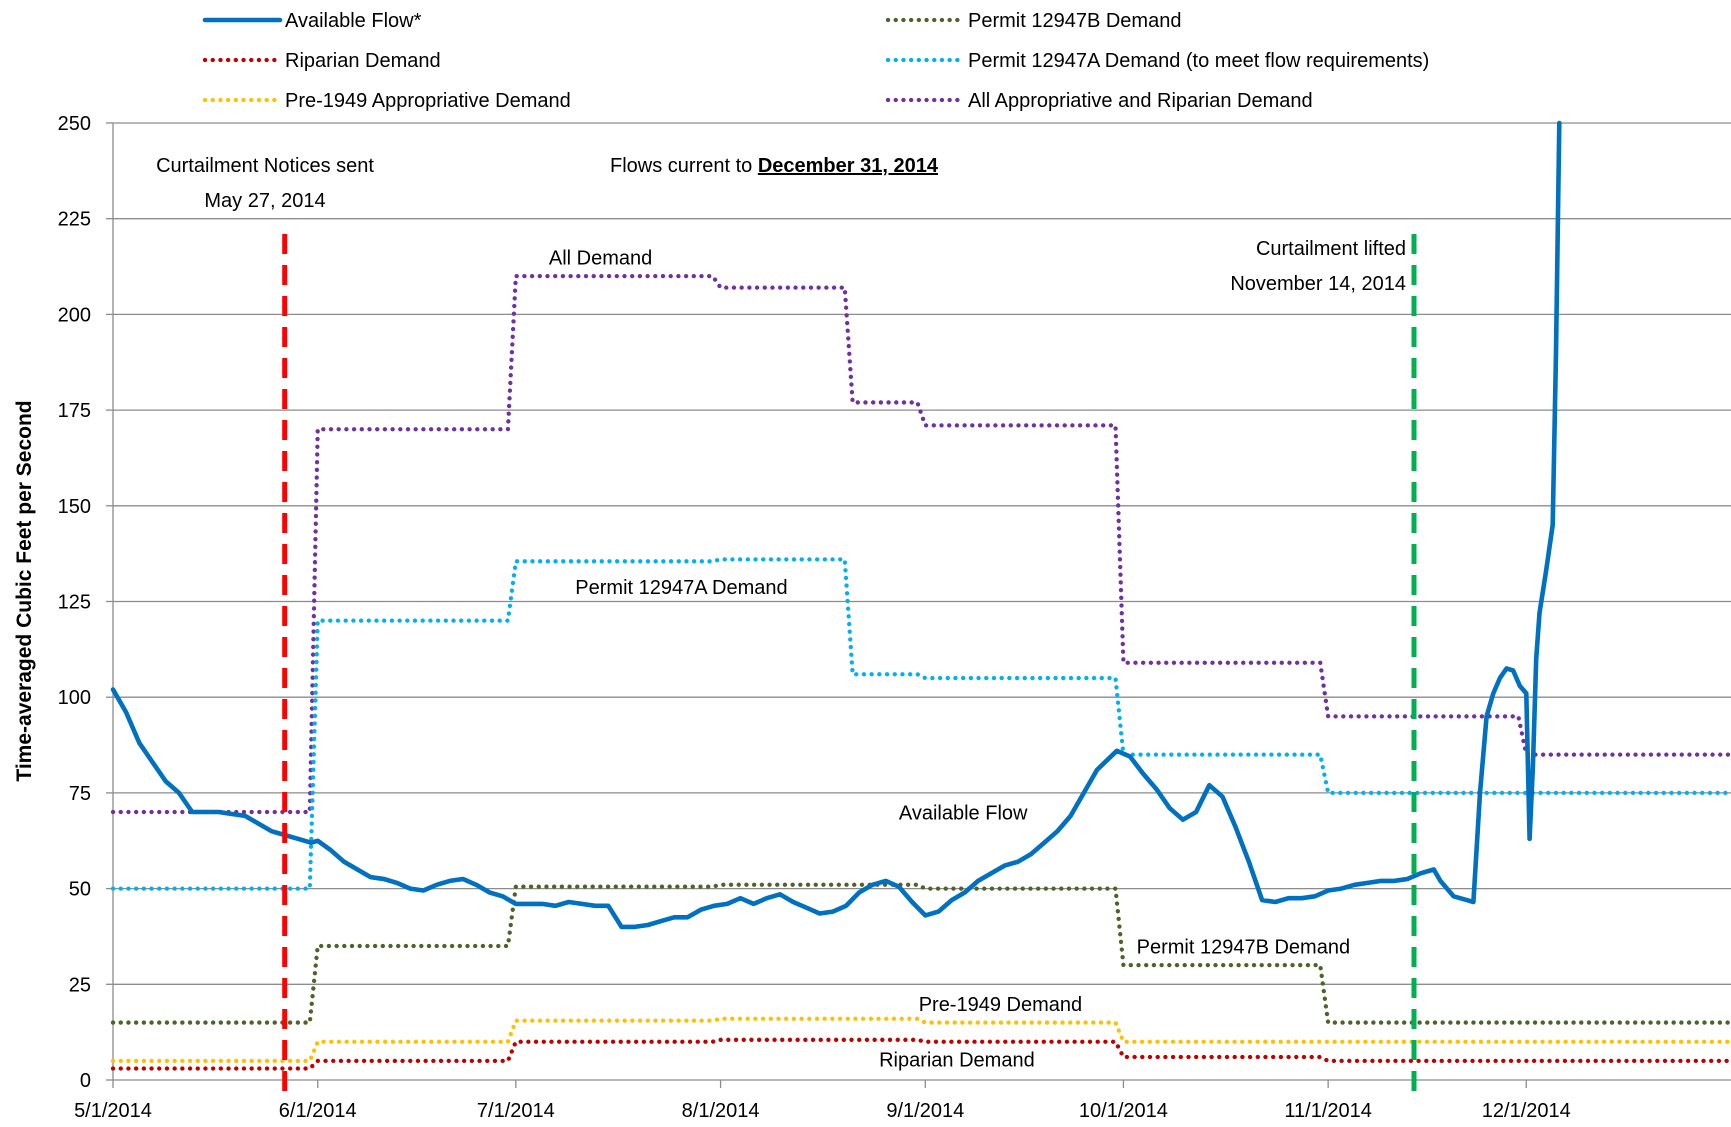 The height and width of the screenshot is (1127, 1731). What do you see at coordinates (848, 166) in the screenshot?
I see `flows-current-date: December 31, 2014` at bounding box center [848, 166].